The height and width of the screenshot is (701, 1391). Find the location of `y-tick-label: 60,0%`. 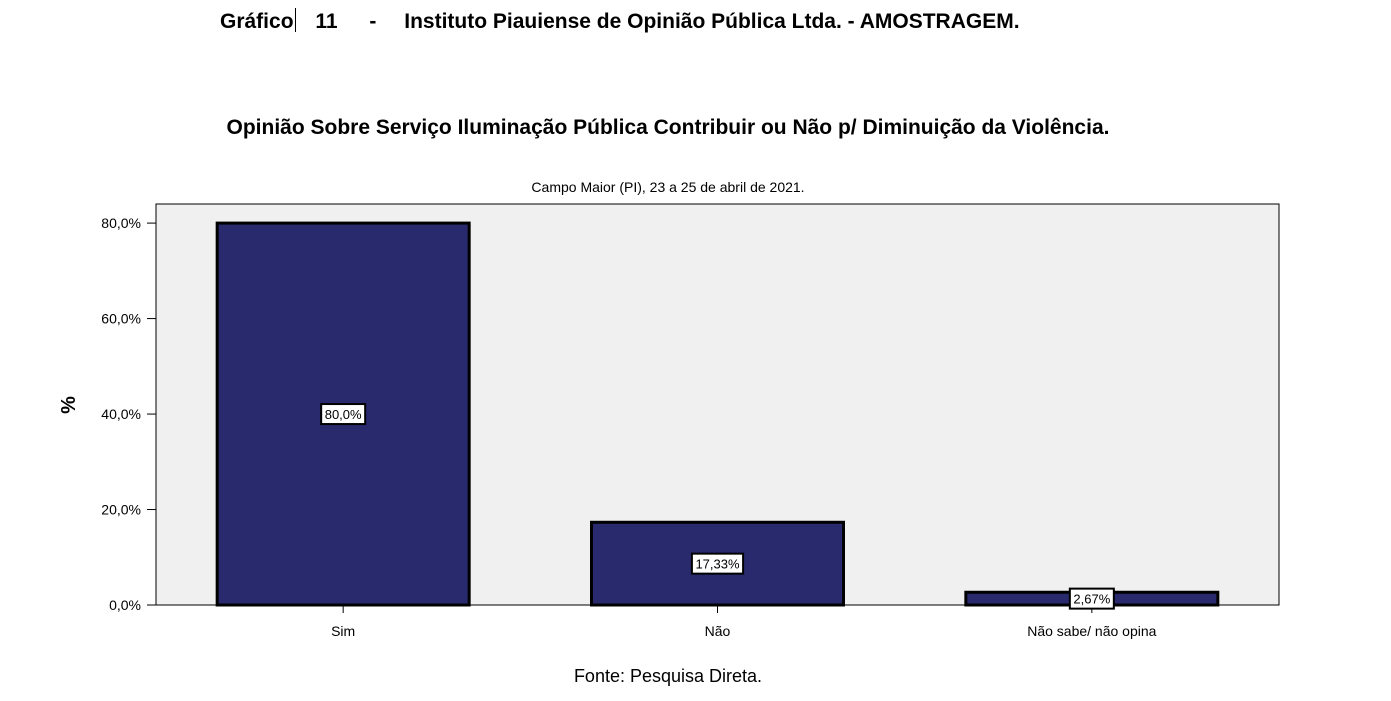

y-tick-label: 60,0% is located at coordinates (121, 319).